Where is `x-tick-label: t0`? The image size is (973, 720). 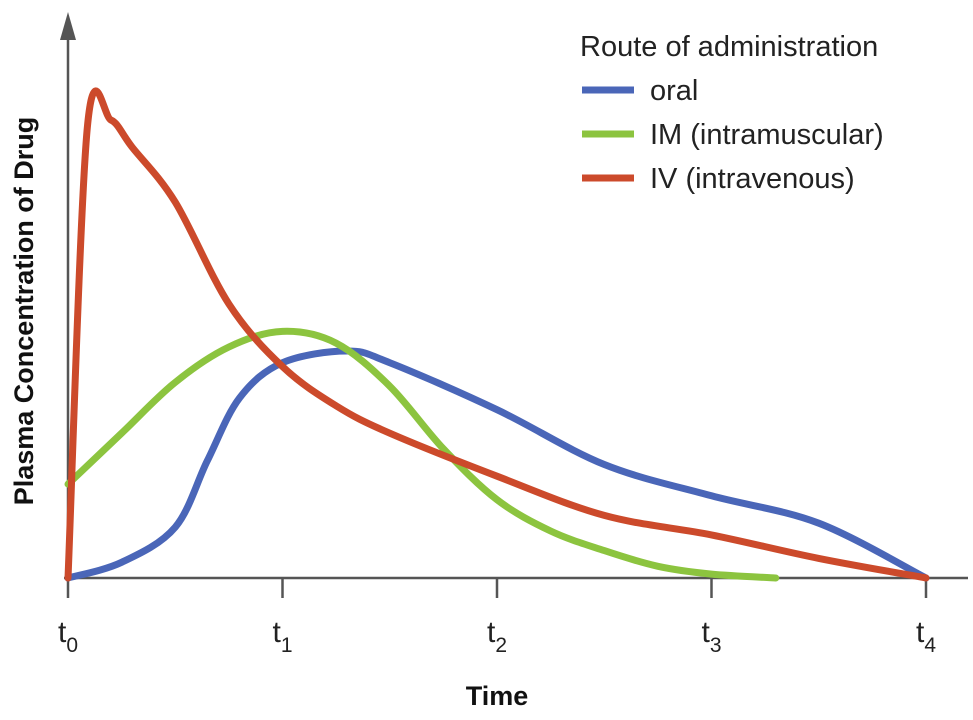 x-tick-label: t0 is located at coordinates (68, 636).